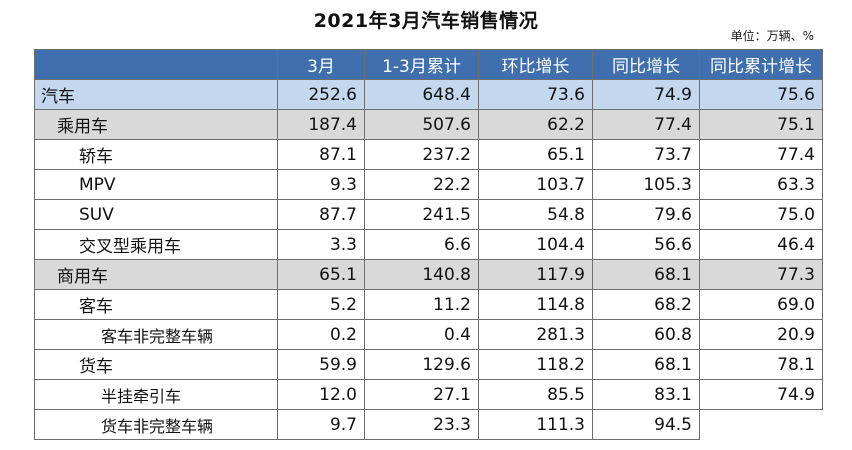 The image size is (852, 450). I want to click on value-cell: 59.9, so click(321, 364).